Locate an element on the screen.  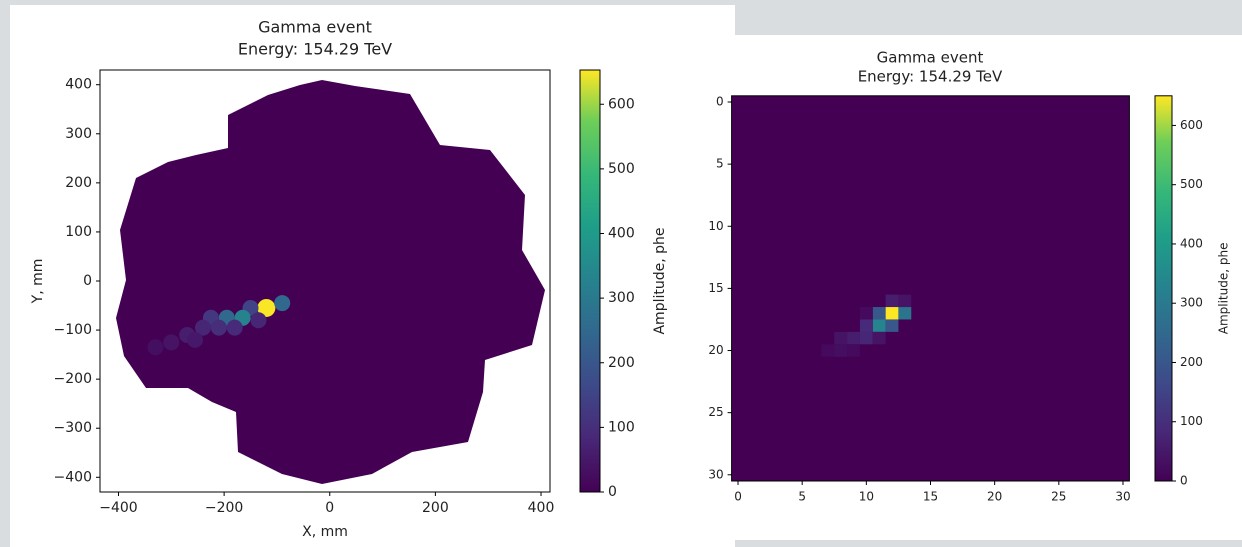
x-tick-label: 5 is located at coordinates (802, 497).